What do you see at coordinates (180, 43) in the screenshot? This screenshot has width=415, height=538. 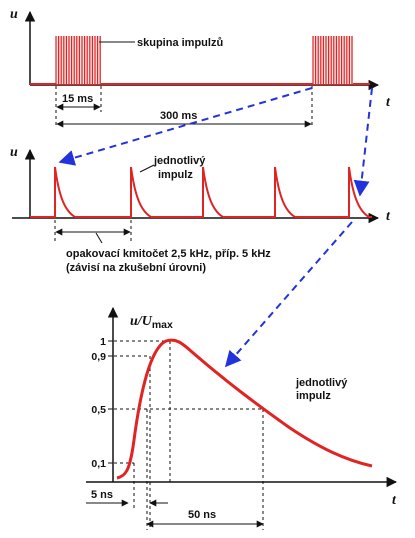 I see `burst-label: skupina impulzů` at bounding box center [180, 43].